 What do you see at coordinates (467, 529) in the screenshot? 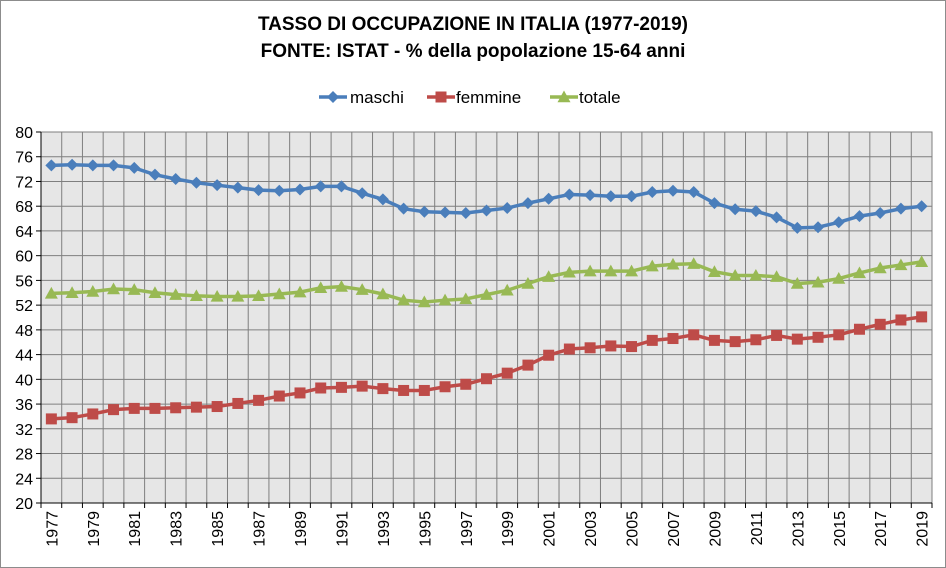
I see `x-tick-label: 1997` at bounding box center [467, 529].